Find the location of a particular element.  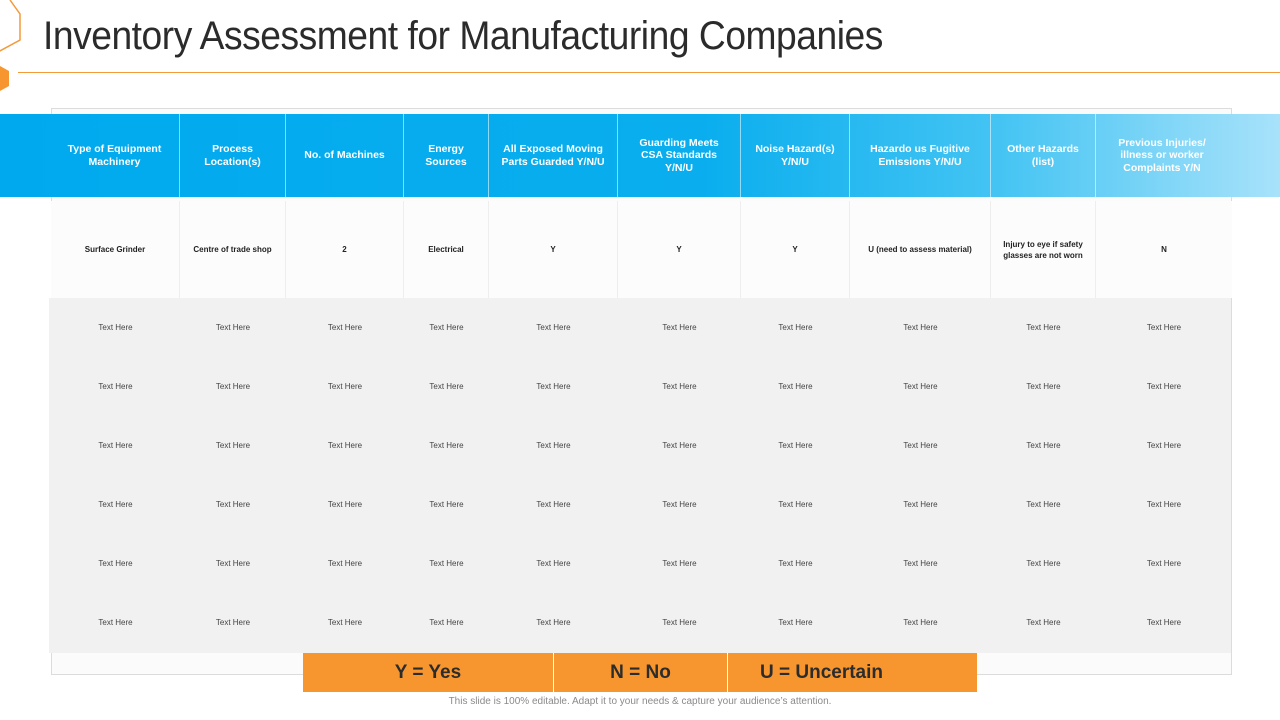

table-cell: Centre of trade shop is located at coordinates (233, 249).